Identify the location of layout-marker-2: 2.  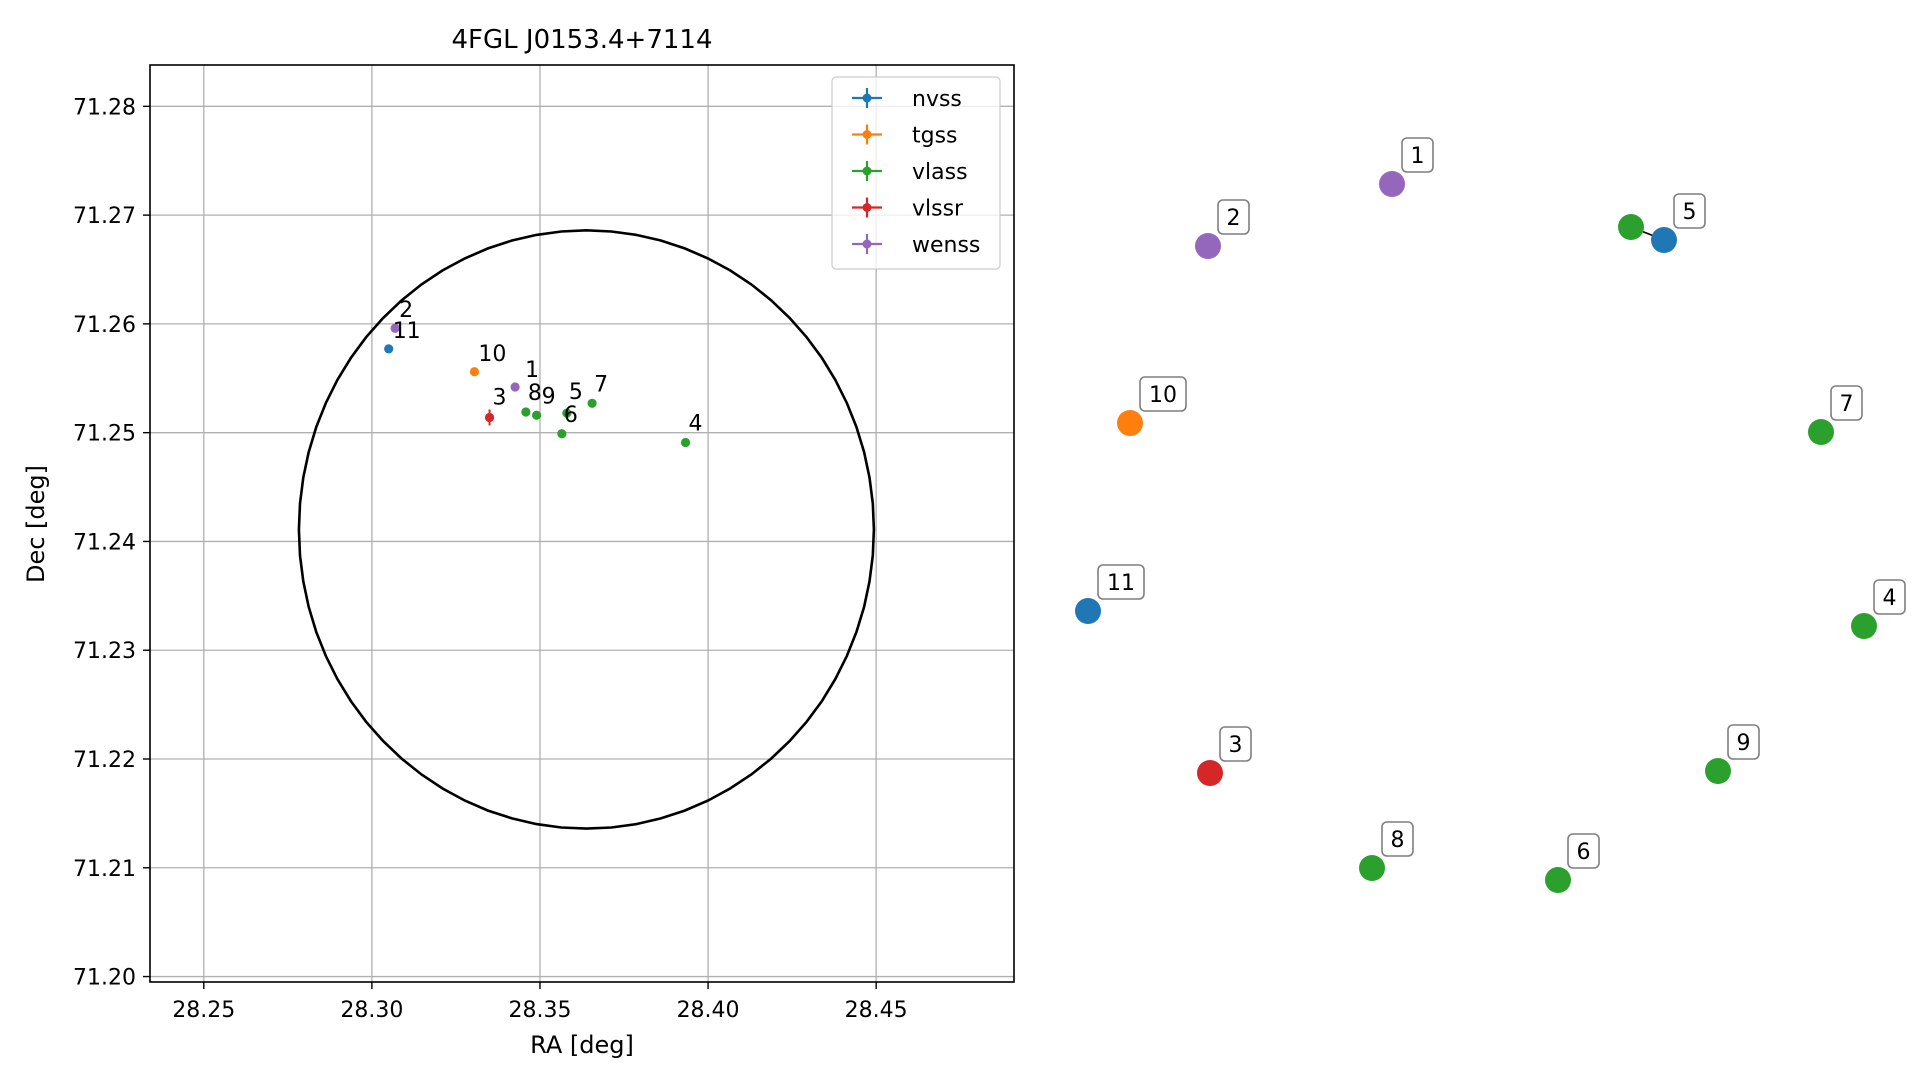
(1222, 229).